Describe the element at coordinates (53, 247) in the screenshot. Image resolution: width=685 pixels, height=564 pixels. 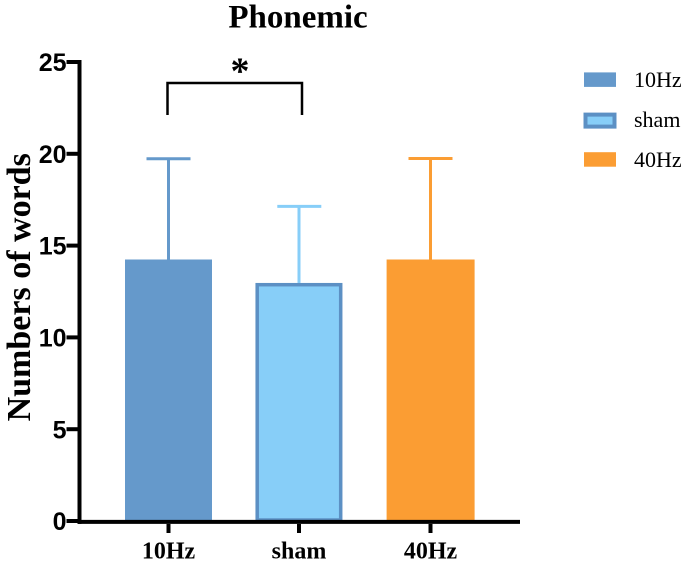
I see `svg-text: 15` at that location.